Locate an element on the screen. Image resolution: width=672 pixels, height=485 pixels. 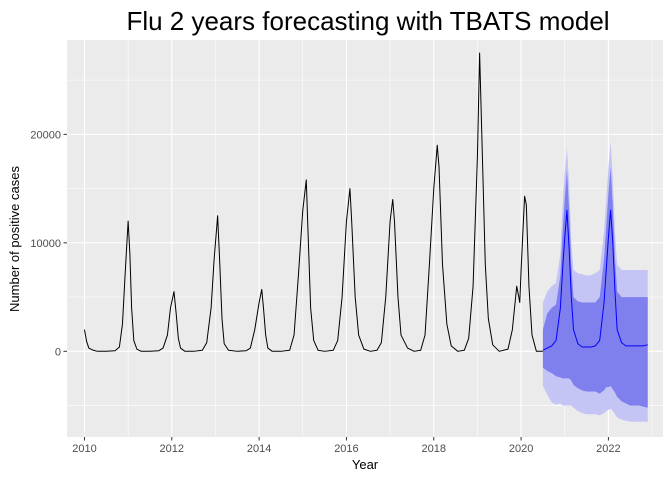
x-tick-label: 2010 is located at coordinates (84, 449).